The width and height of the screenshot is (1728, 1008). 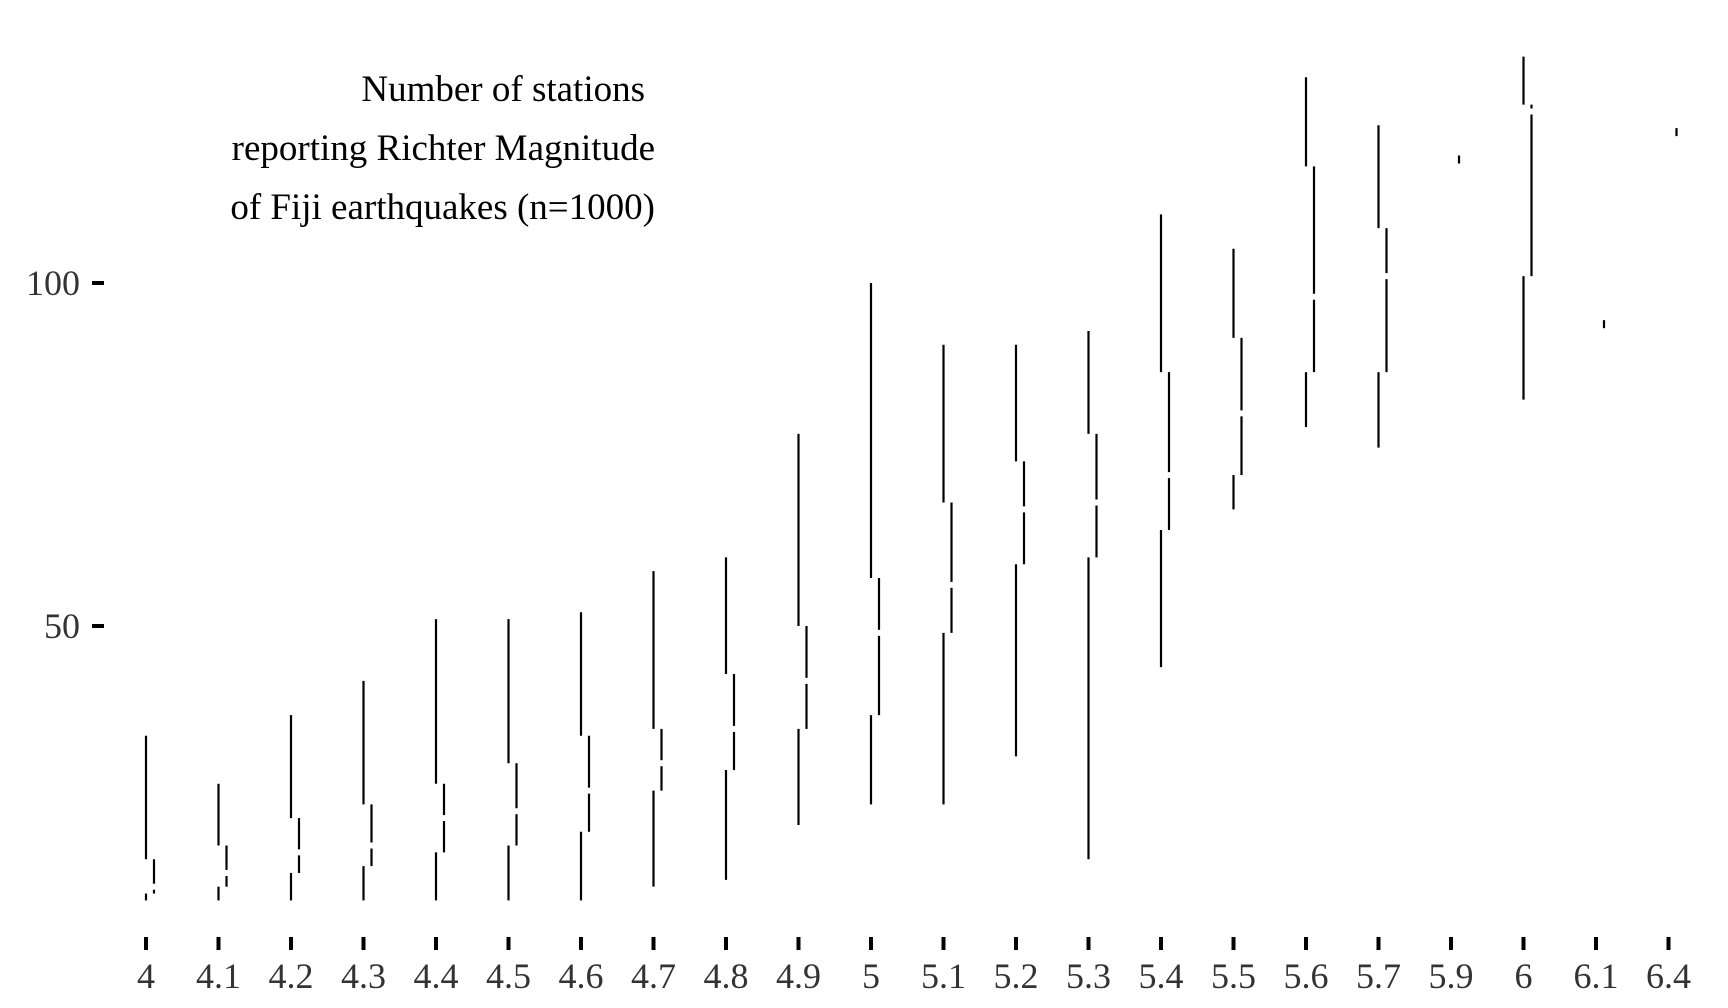 What do you see at coordinates (1596, 976) in the screenshot?
I see `x-tick-label: 6.1` at bounding box center [1596, 976].